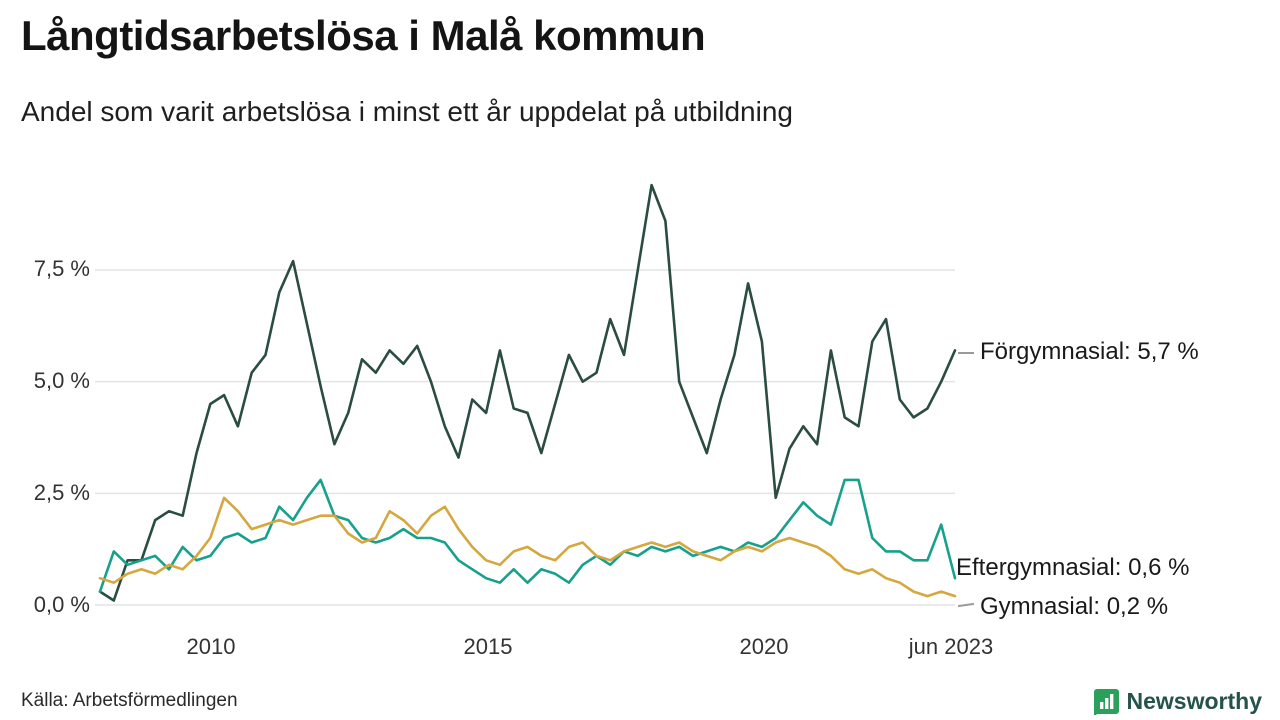  I want to click on label-connector-forgymnasial, so click(966, 353).